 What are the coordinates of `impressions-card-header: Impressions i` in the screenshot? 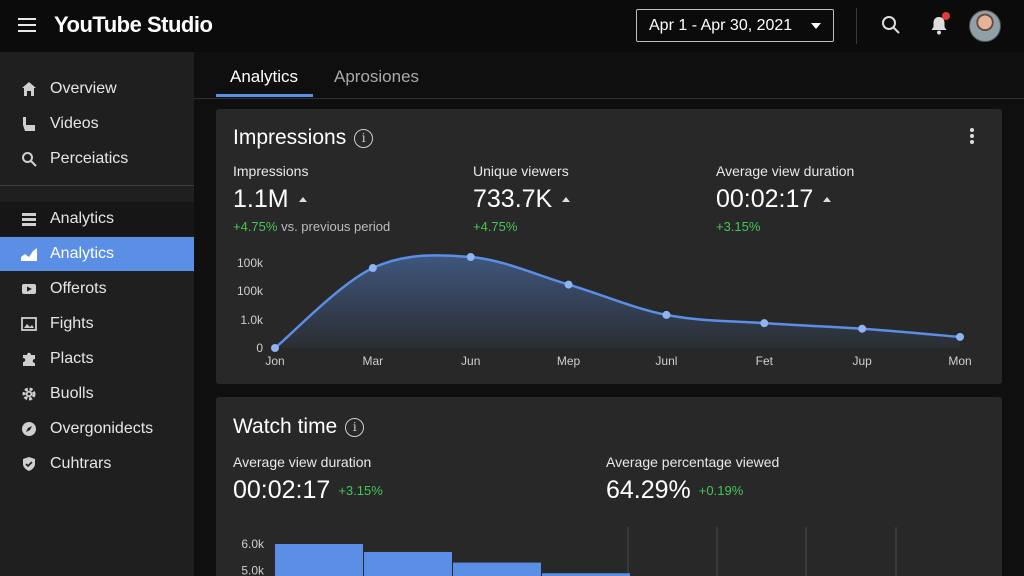 It's located at (303, 138).